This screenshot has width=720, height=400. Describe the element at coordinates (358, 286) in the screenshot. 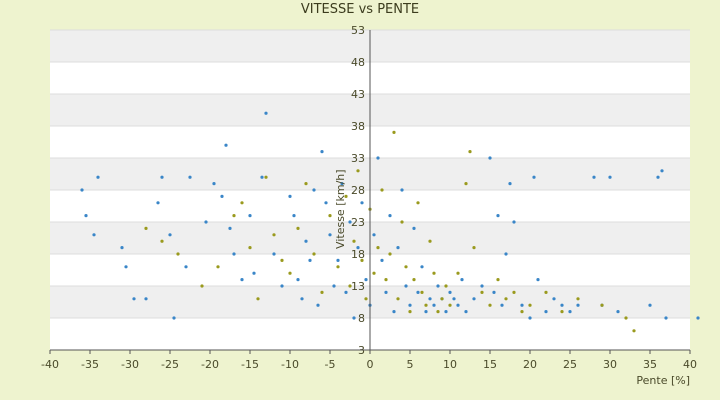

I see `y-tick-label: 13` at that location.